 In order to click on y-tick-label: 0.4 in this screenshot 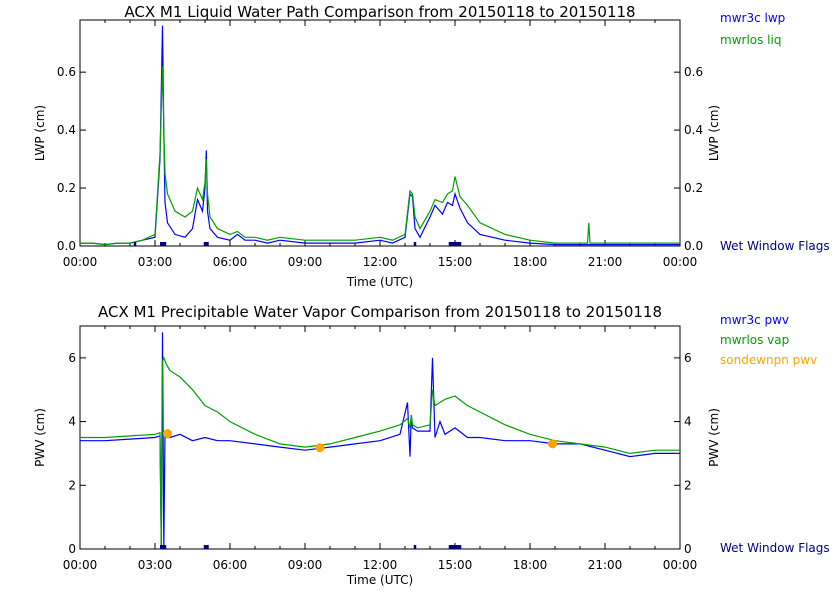, I will do `click(66, 130)`.